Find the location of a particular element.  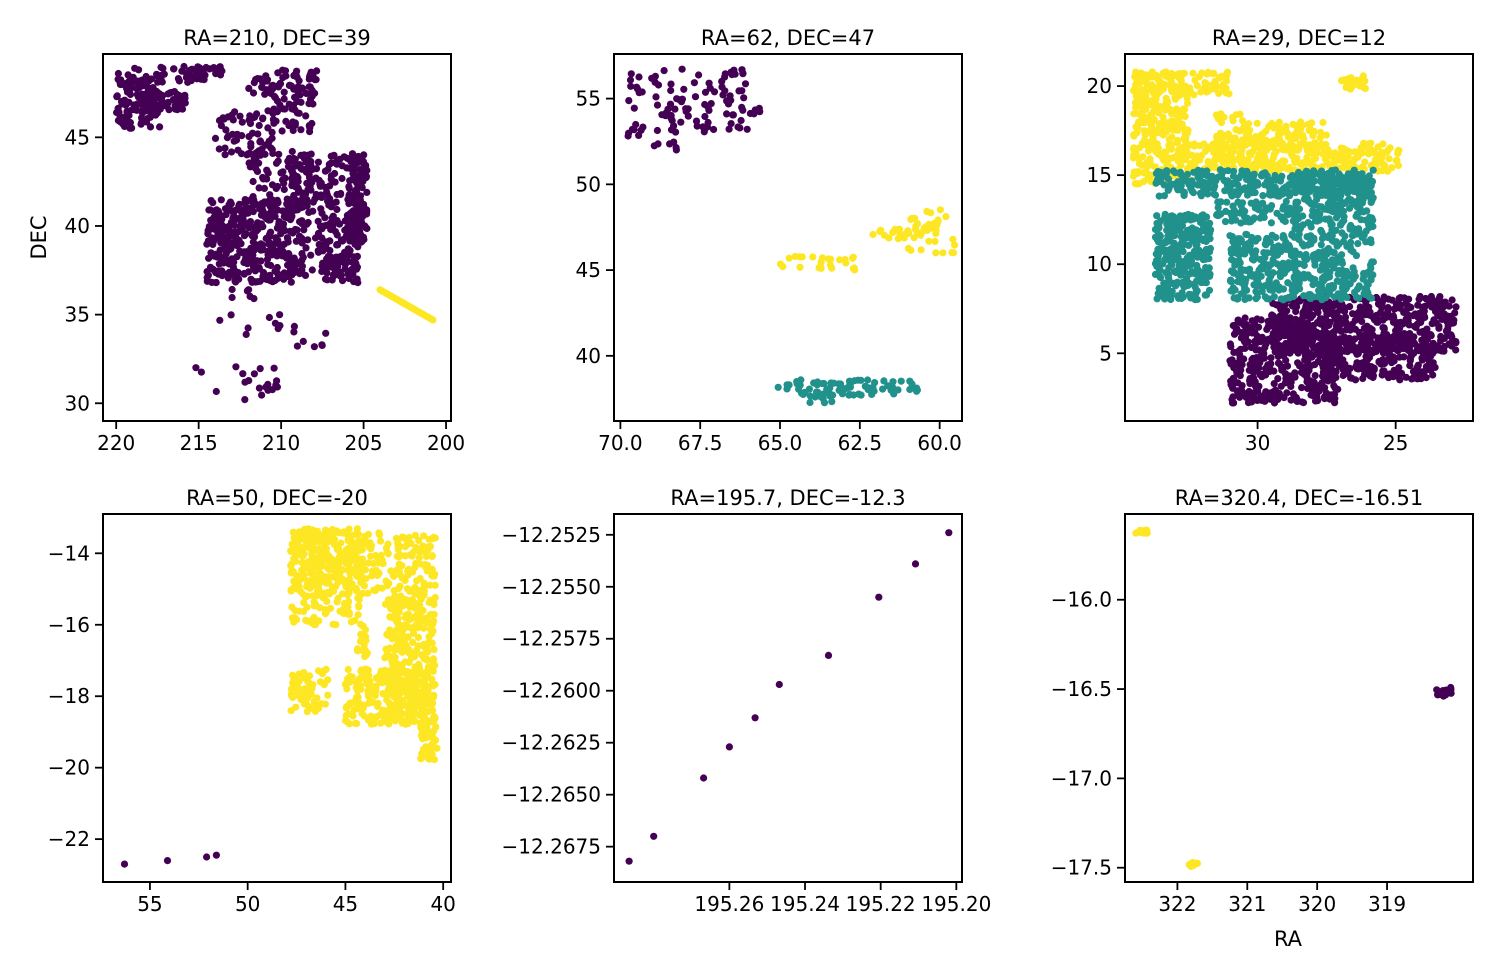

x-tick-label: 65.0 is located at coordinates (780, 443).